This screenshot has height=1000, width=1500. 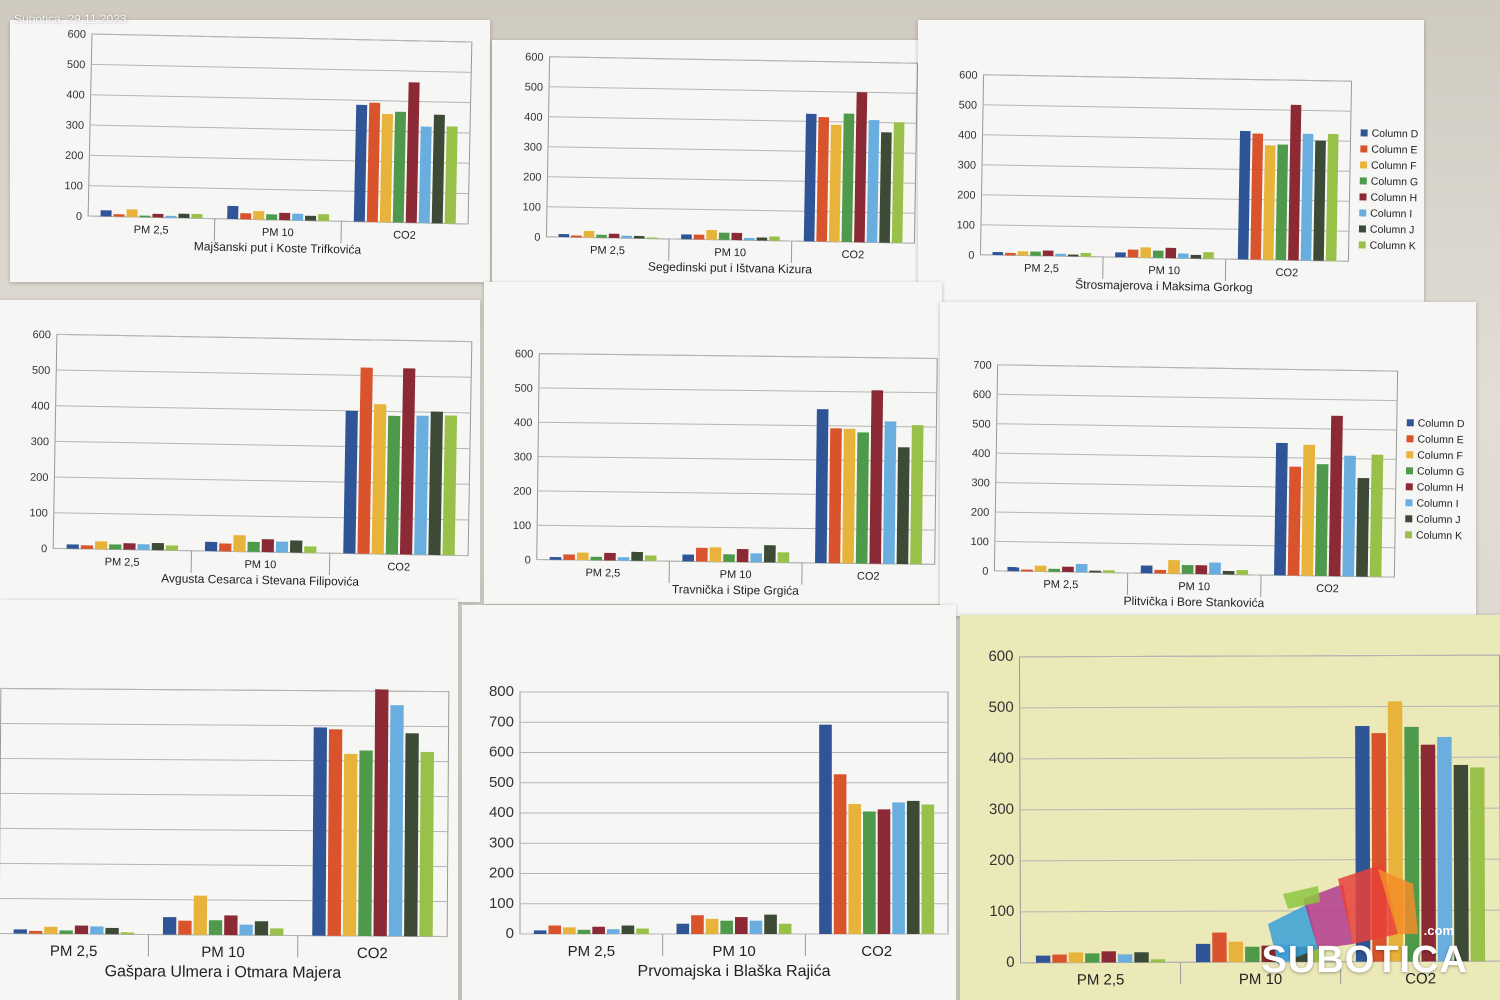 What do you see at coordinates (981, 454) in the screenshot?
I see `y-tick-label: 400` at bounding box center [981, 454].